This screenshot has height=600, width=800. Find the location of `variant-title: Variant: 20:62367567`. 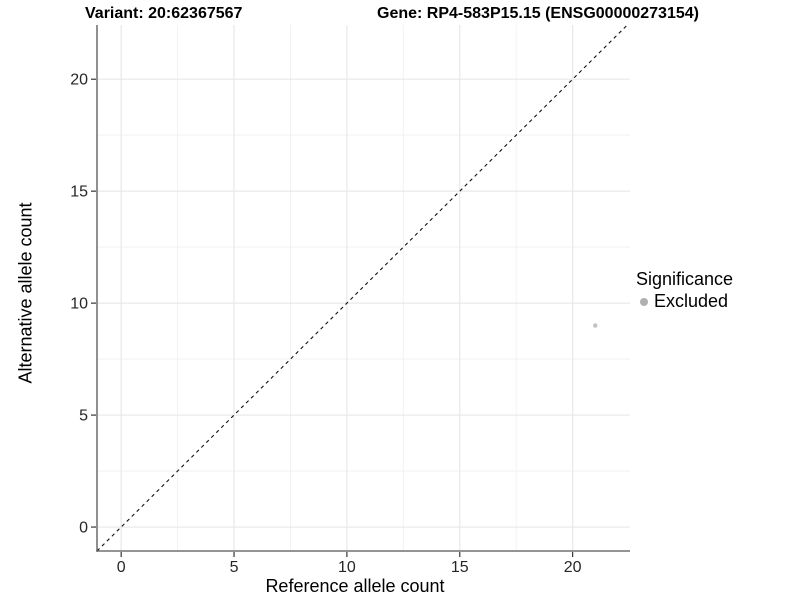

variant-title: Variant: 20:62367567 is located at coordinates (164, 13).